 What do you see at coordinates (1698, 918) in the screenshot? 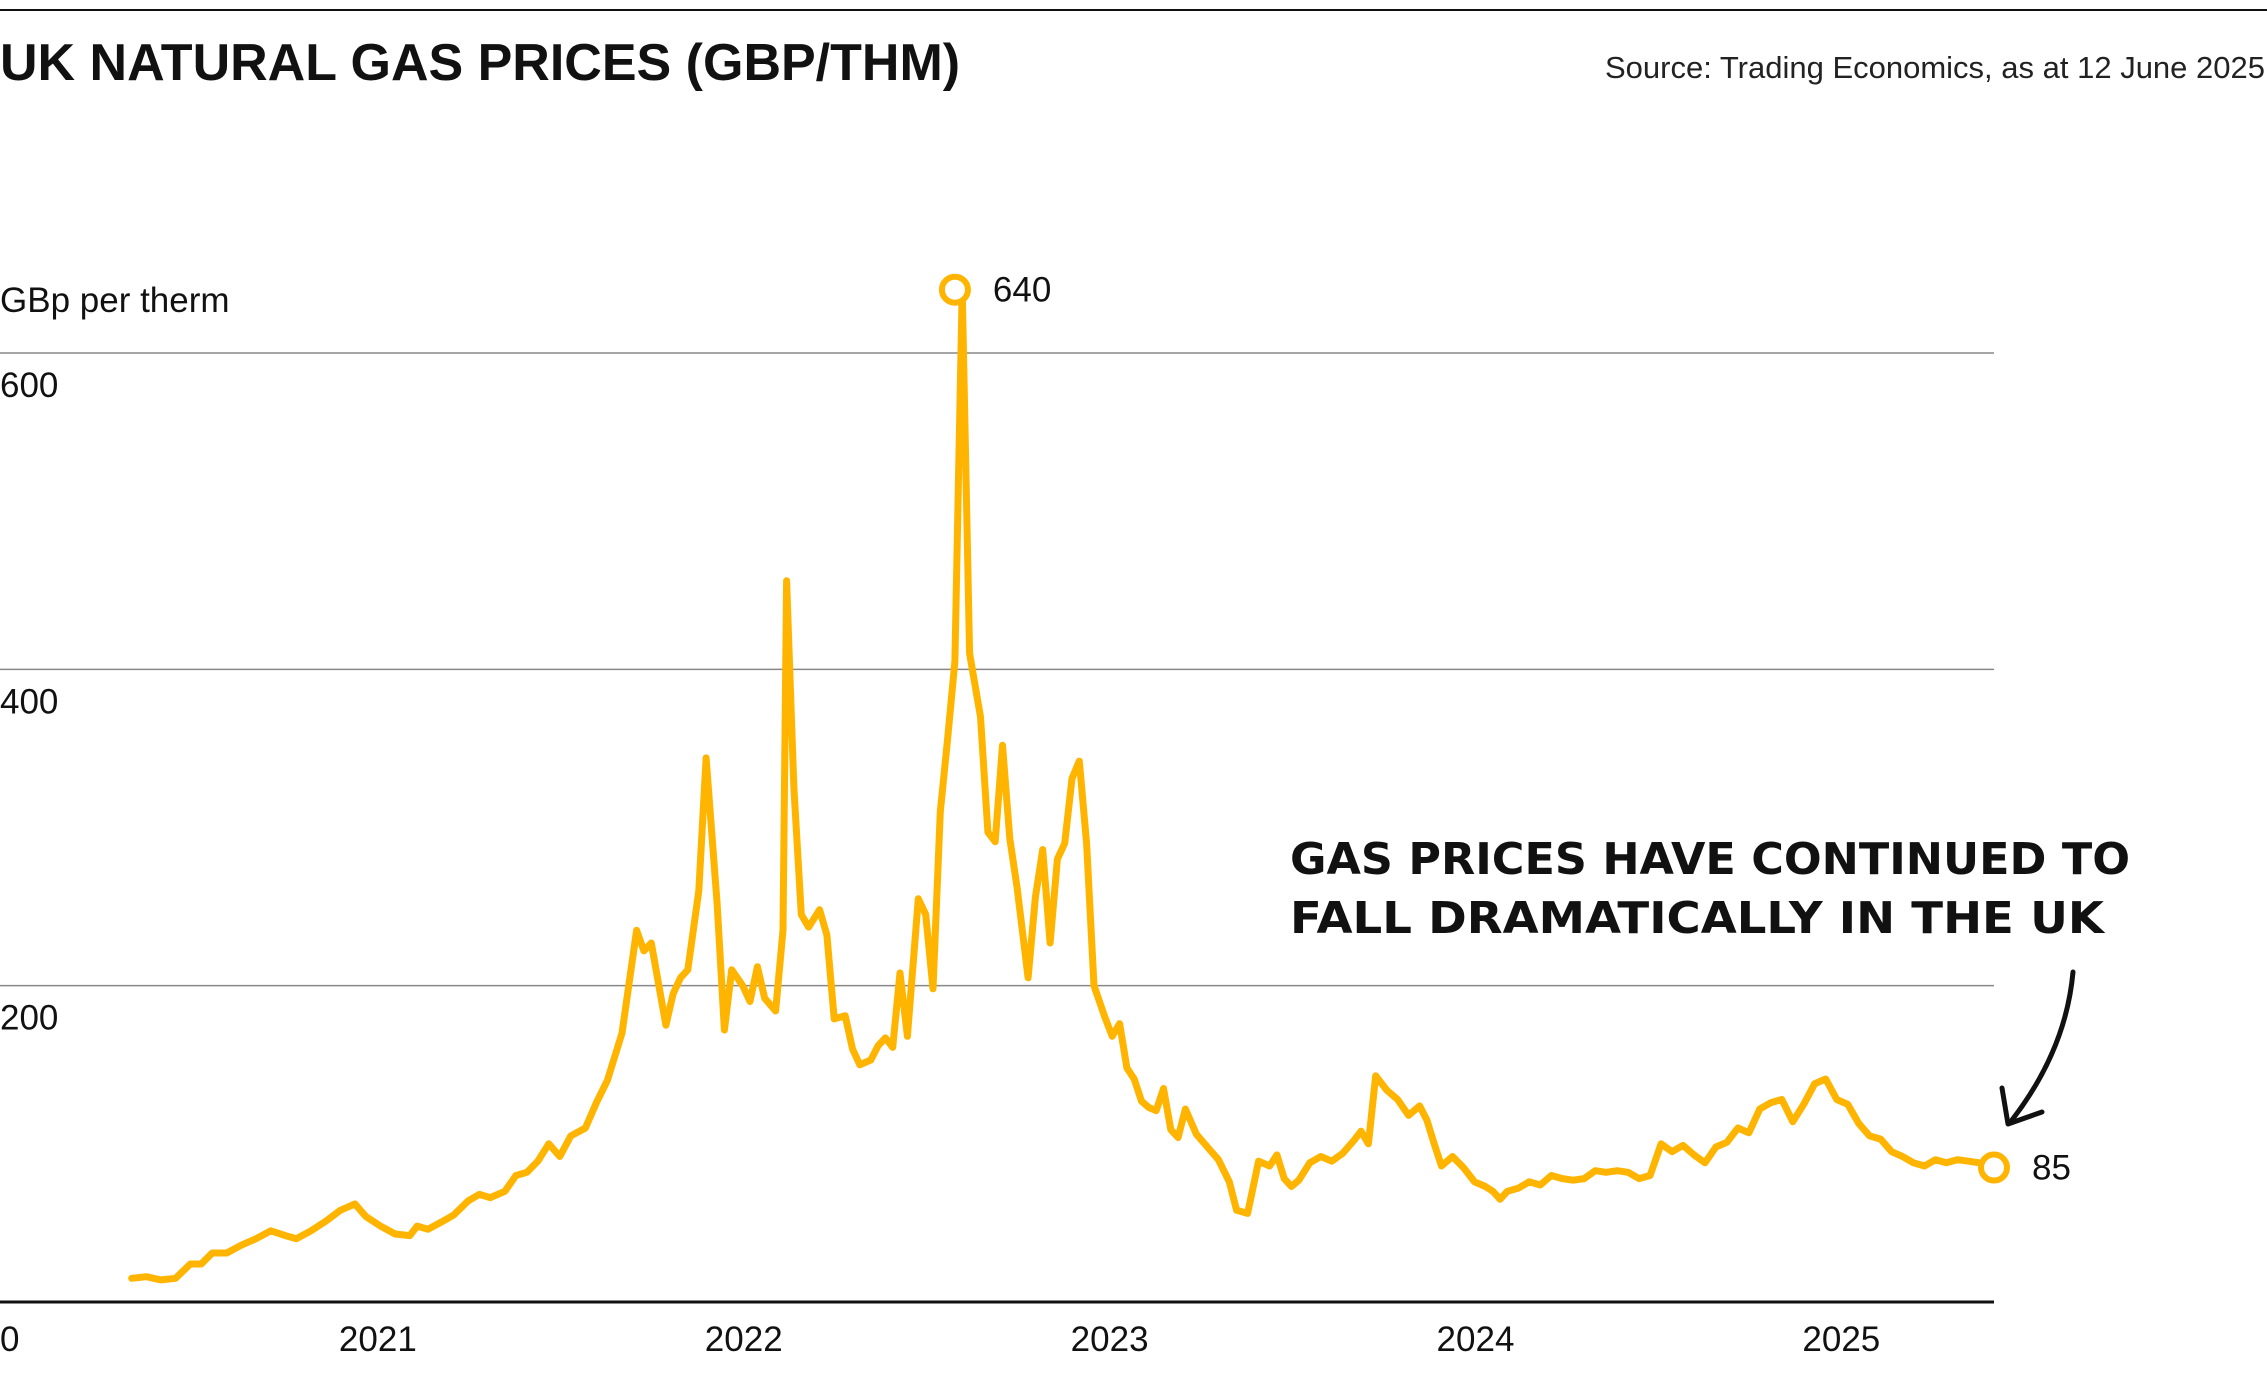
I see `annotation-line-2: FALL DRAMATICALLY IN THE UK` at bounding box center [1698, 918].